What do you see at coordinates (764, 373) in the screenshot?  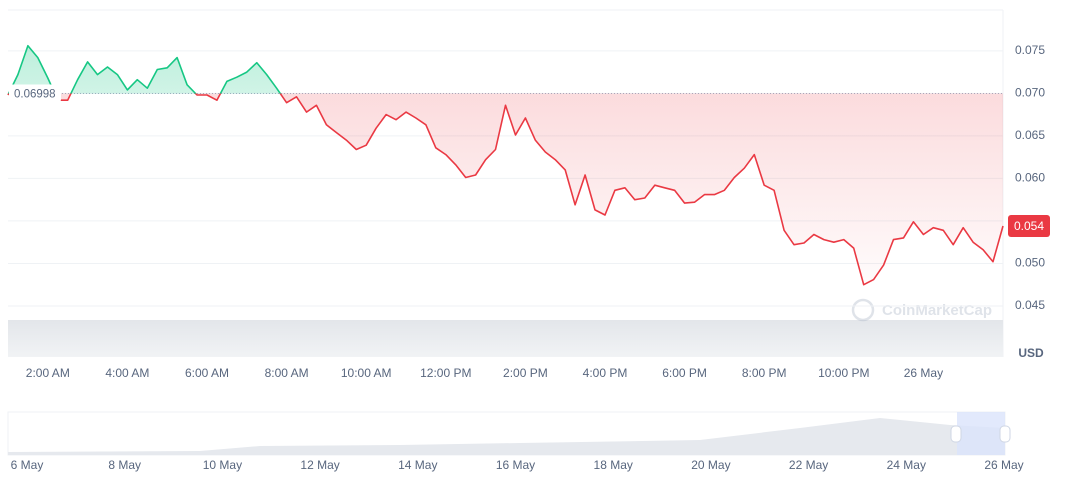 I see `x-tick-label: 8:00 PM` at bounding box center [764, 373].